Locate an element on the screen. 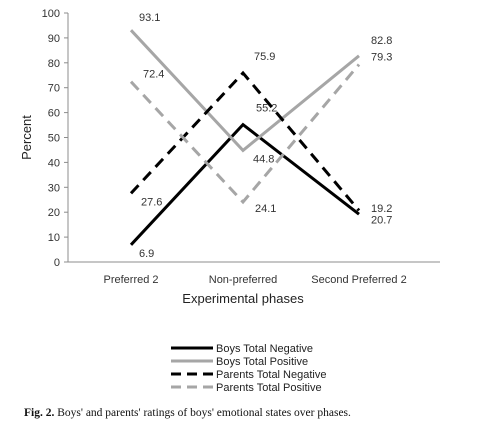 This screenshot has width=477, height=434. y-tick-label: 40 is located at coordinates (54, 163).